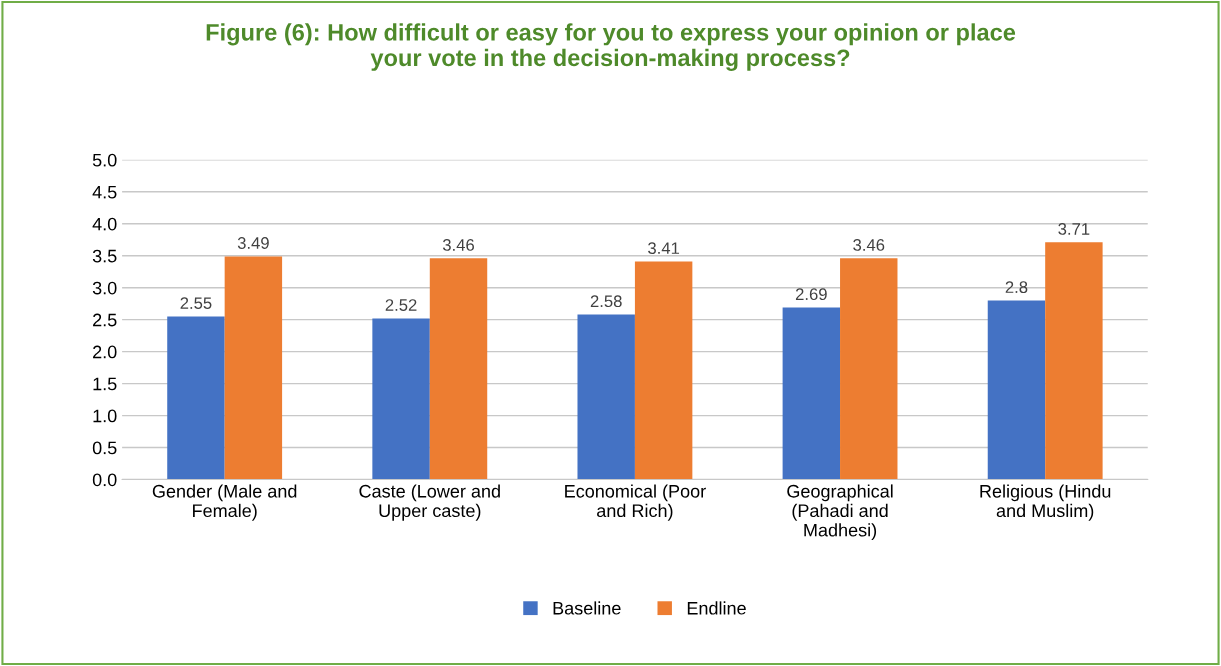 The image size is (1221, 666). What do you see at coordinates (611, 47) in the screenshot?
I see `chart-title: Figure (6): How difficult or easy for you to express your opinion or place your vote in the decision-making process?` at bounding box center [611, 47].